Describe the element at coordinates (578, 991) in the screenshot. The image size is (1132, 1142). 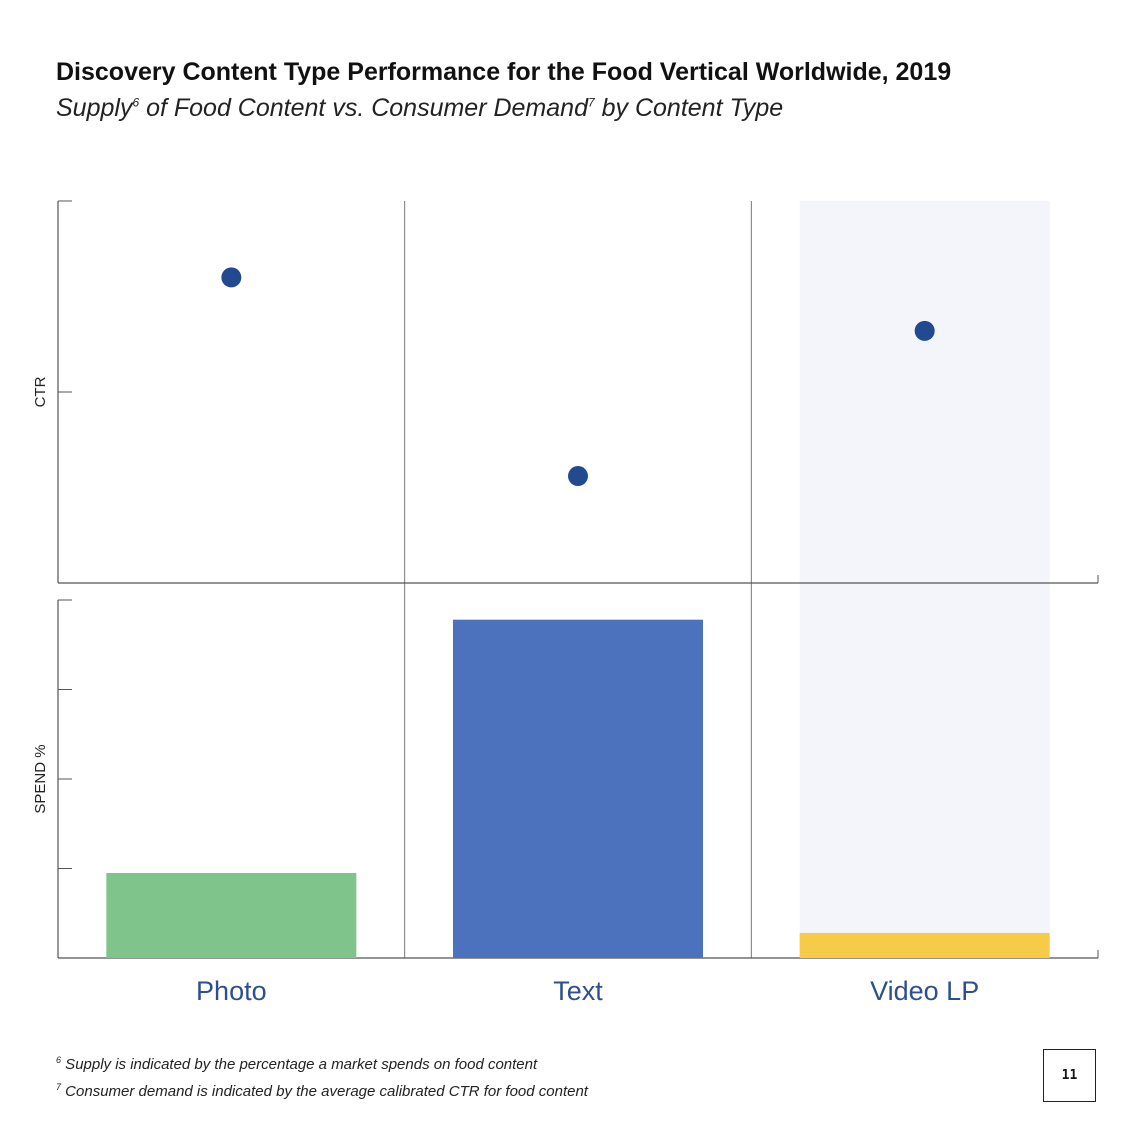
I see `category-label-text: Text` at that location.